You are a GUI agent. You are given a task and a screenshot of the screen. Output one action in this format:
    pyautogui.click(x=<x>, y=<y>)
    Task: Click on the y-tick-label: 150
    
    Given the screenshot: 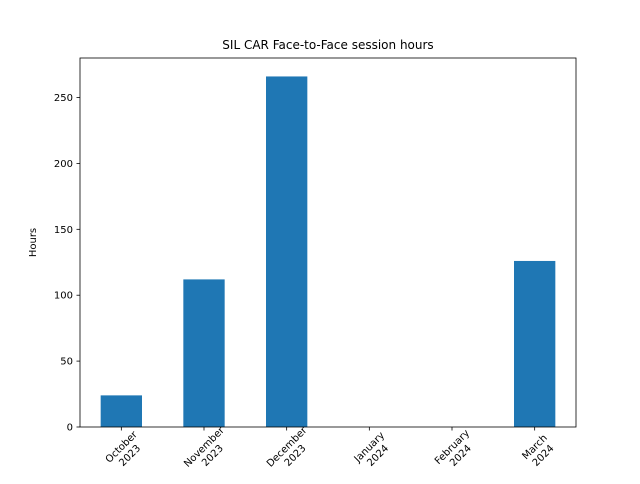 What is the action you would take?
    pyautogui.click(x=63, y=230)
    